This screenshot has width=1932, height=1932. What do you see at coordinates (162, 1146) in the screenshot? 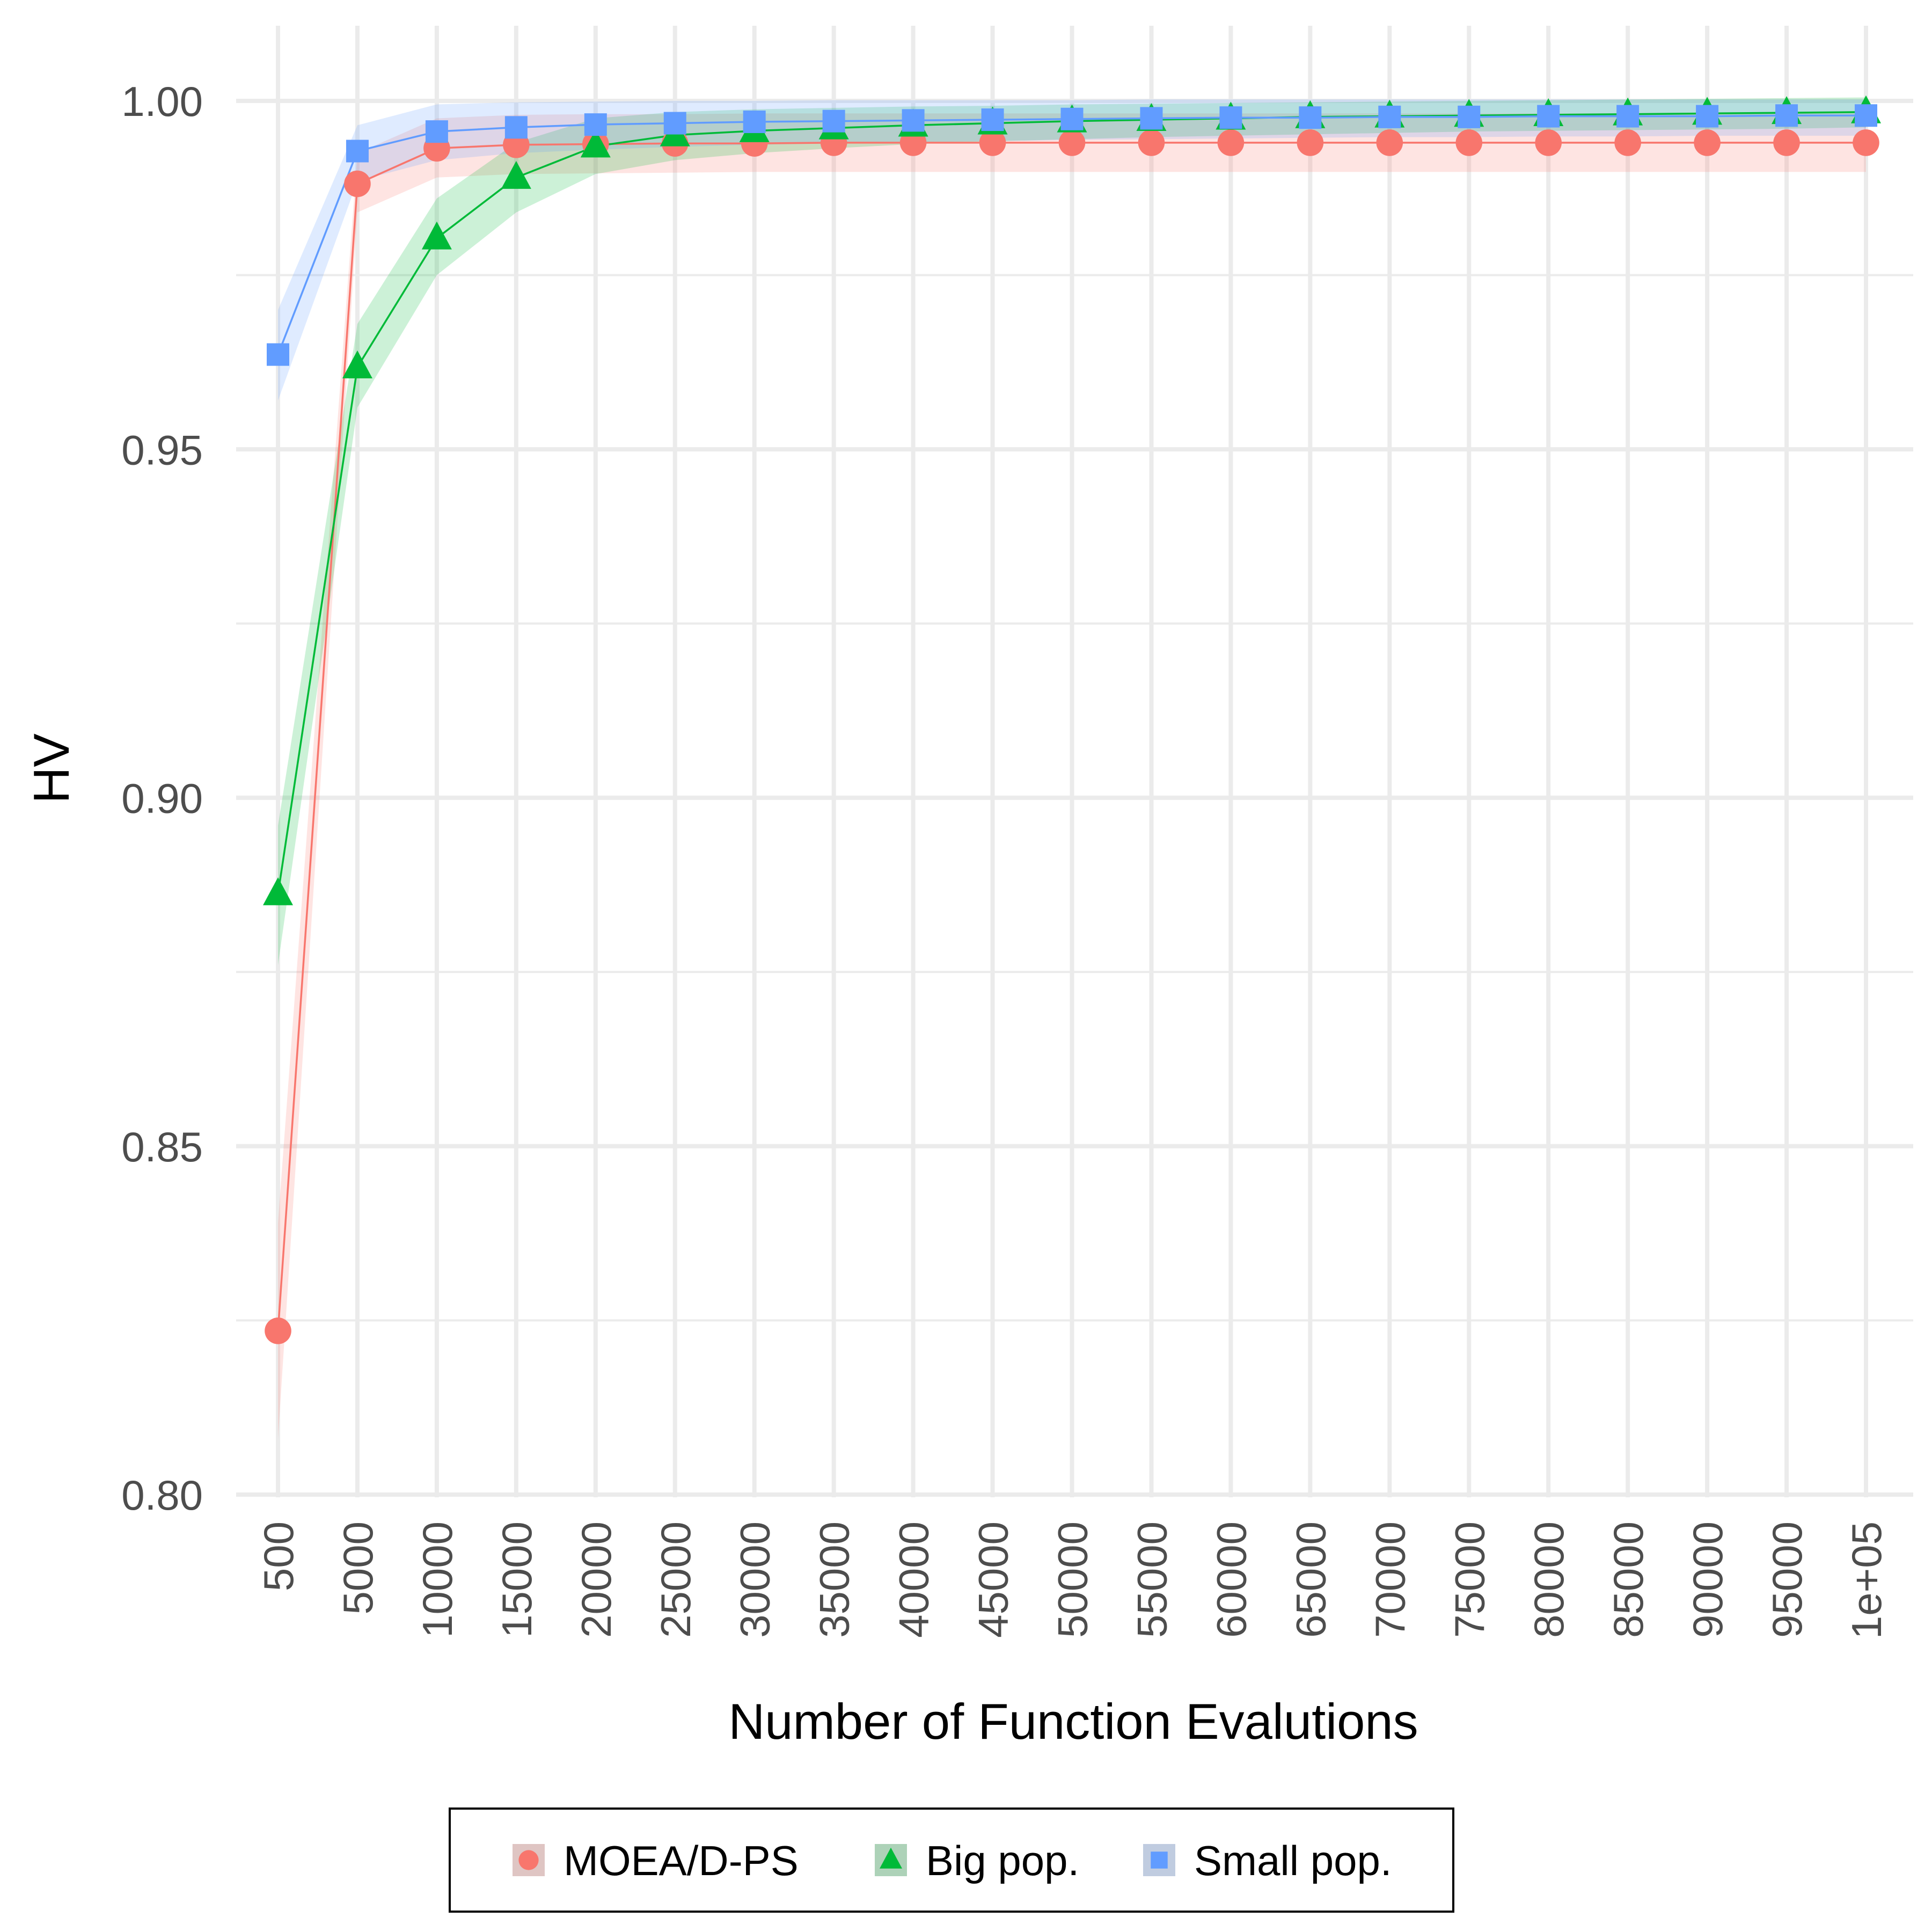
I see `y-tick-label: 0.85` at bounding box center [162, 1146].